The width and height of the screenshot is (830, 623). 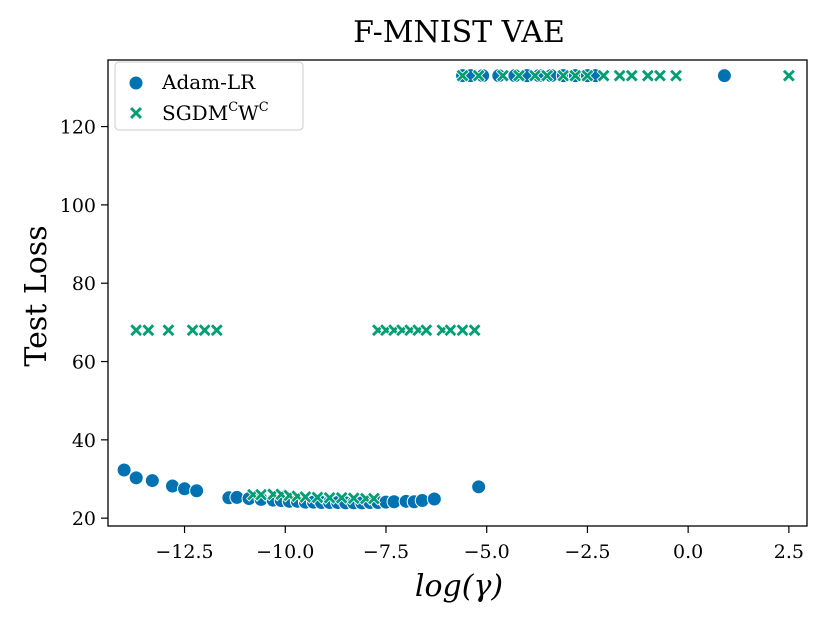 What do you see at coordinates (78, 206) in the screenshot?
I see `y-tick-label: 100` at bounding box center [78, 206].